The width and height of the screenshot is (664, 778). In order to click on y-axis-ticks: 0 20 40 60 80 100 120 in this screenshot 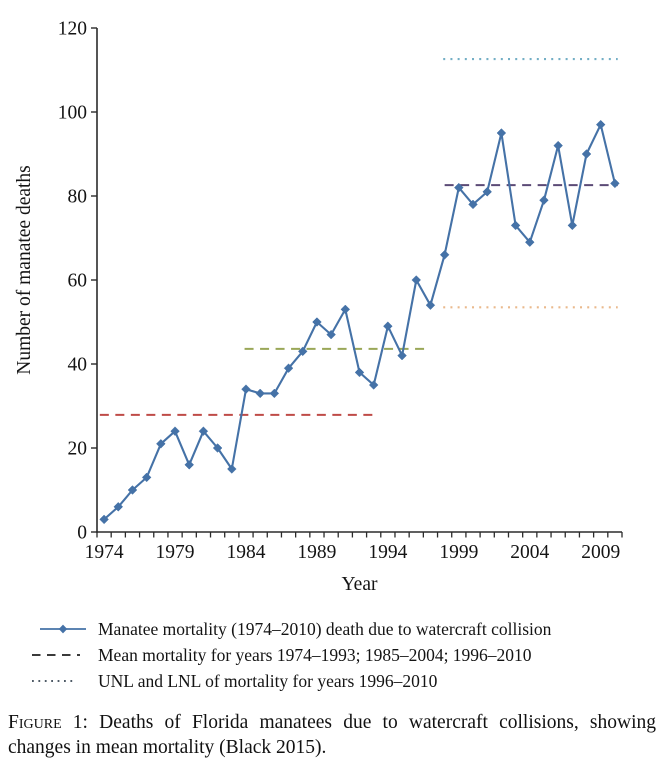, I will do `click(77, 281)`.